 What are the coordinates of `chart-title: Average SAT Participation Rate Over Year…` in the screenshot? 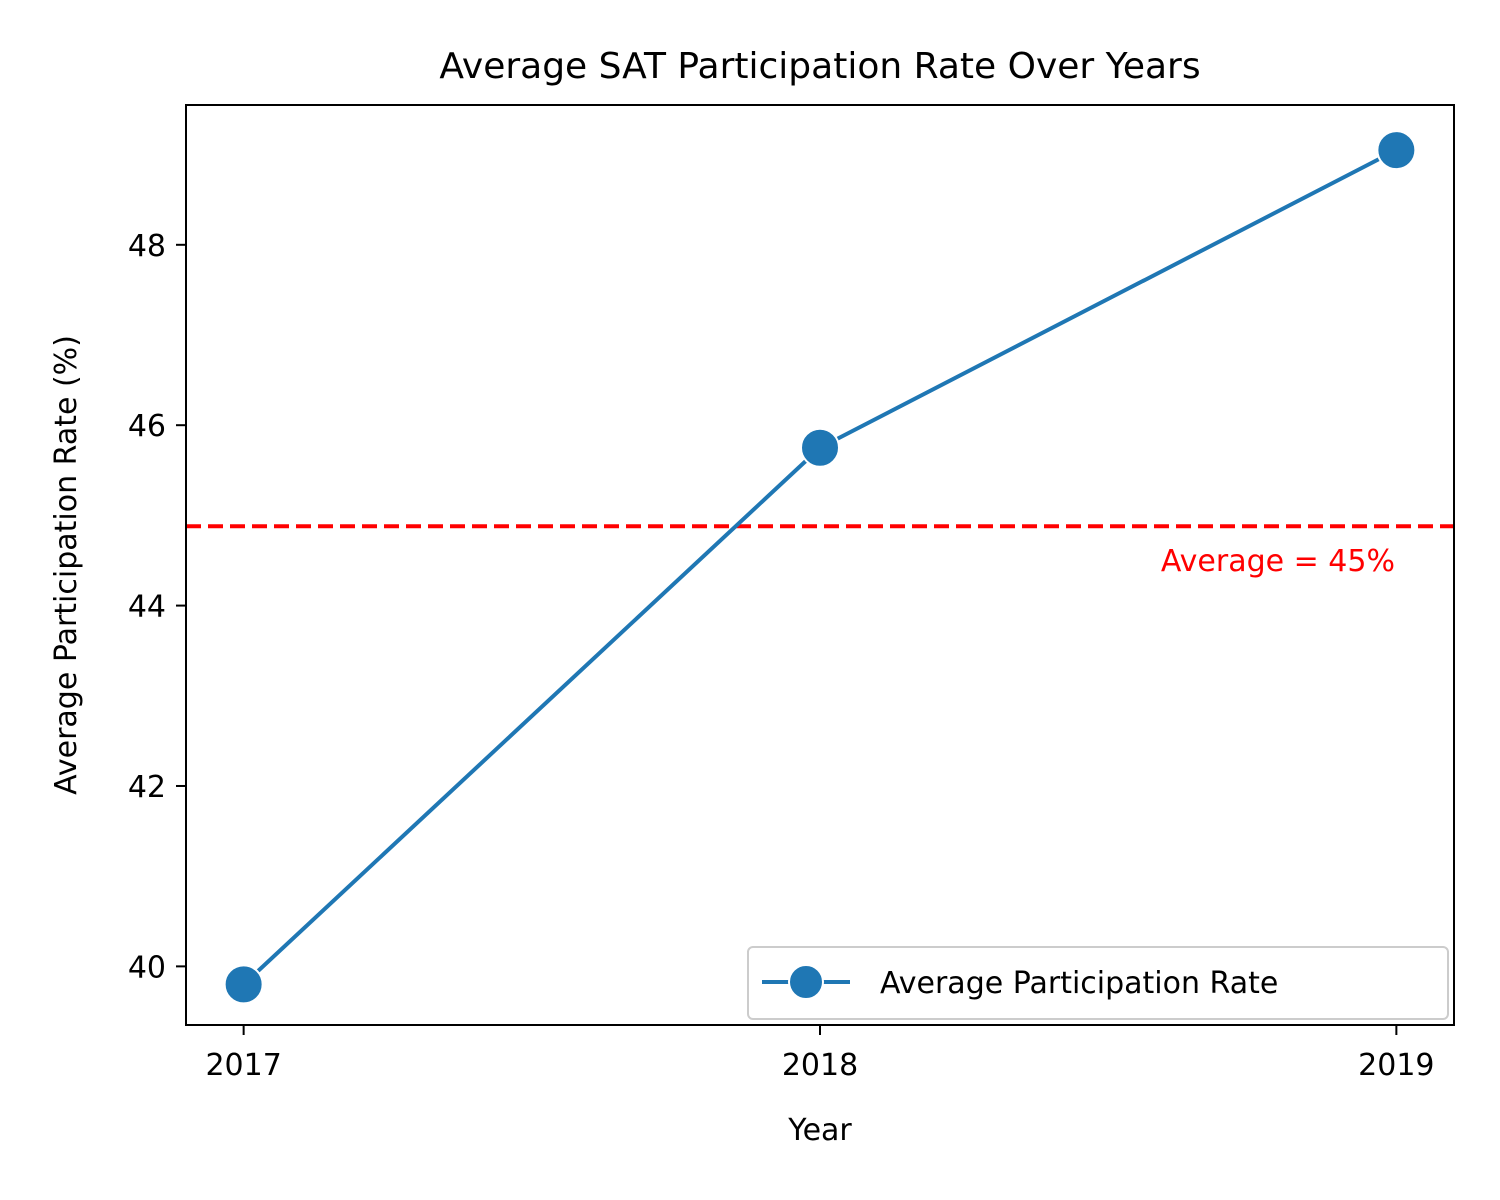 It's located at (819, 66).